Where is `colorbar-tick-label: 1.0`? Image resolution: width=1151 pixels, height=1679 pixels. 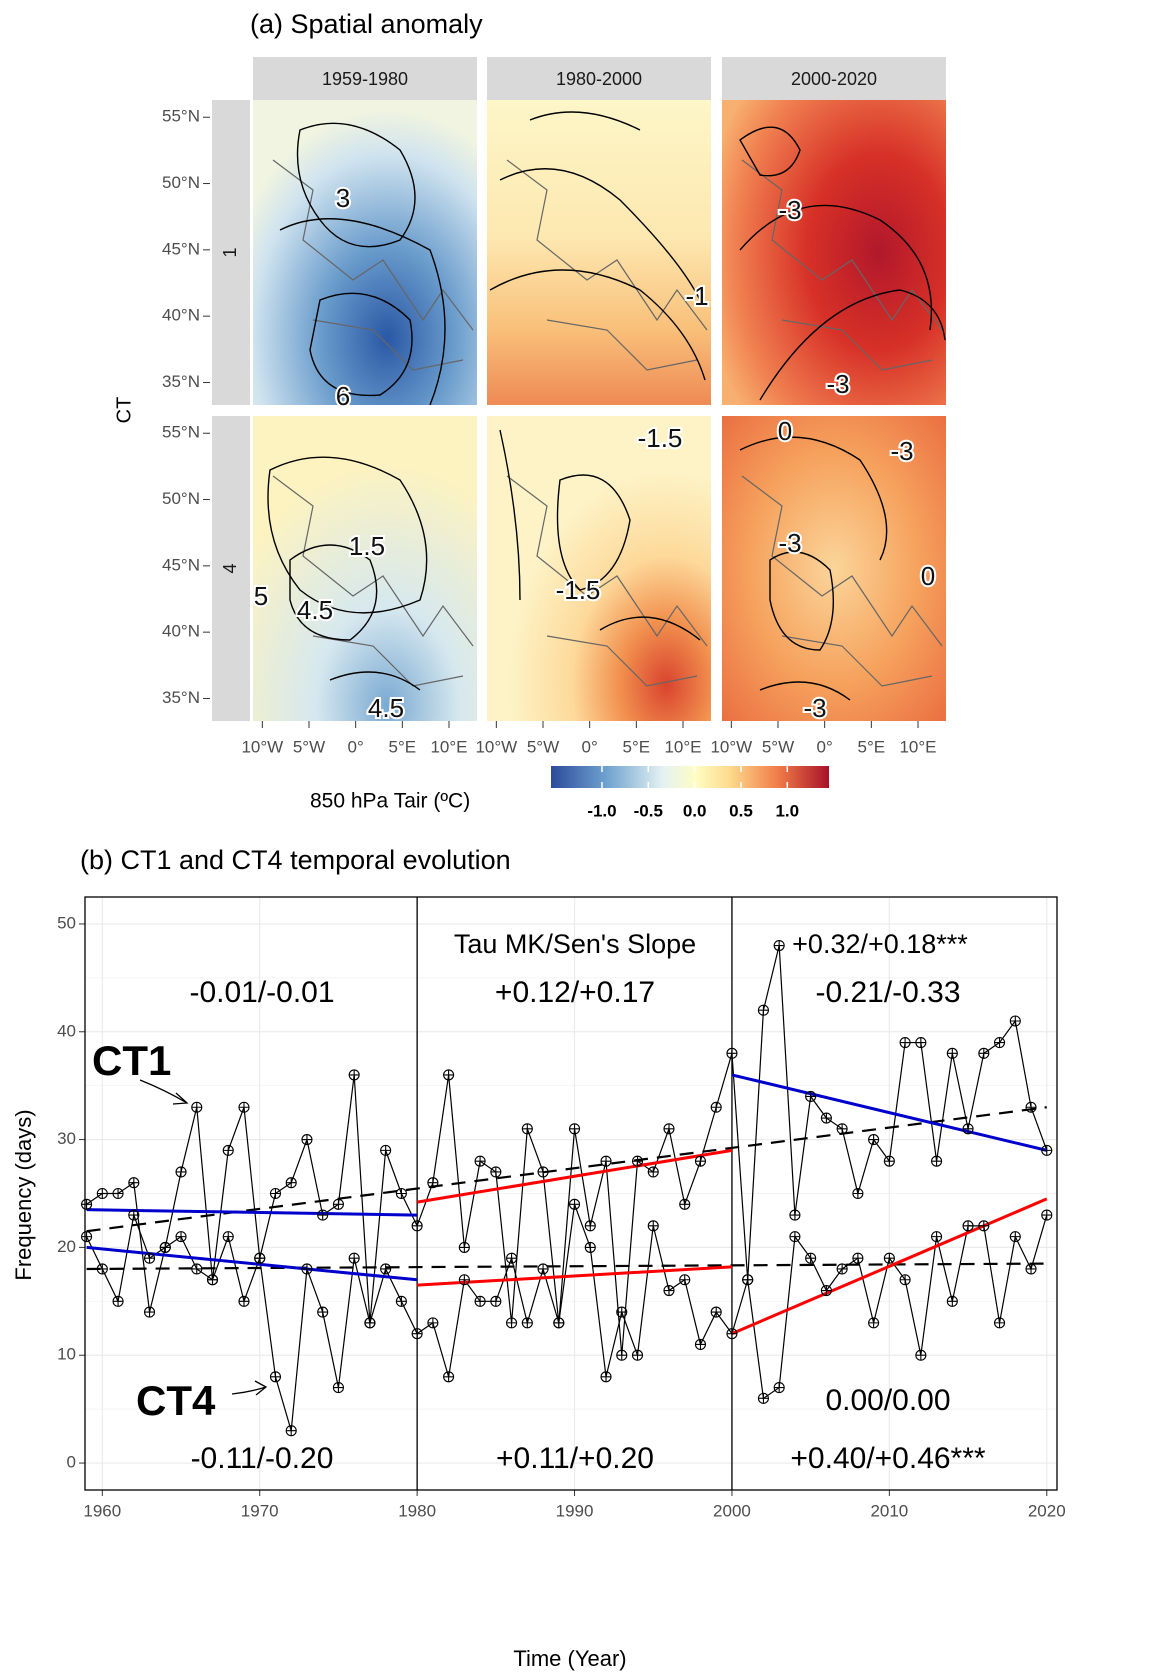 colorbar-tick-label: 1.0 is located at coordinates (787, 810).